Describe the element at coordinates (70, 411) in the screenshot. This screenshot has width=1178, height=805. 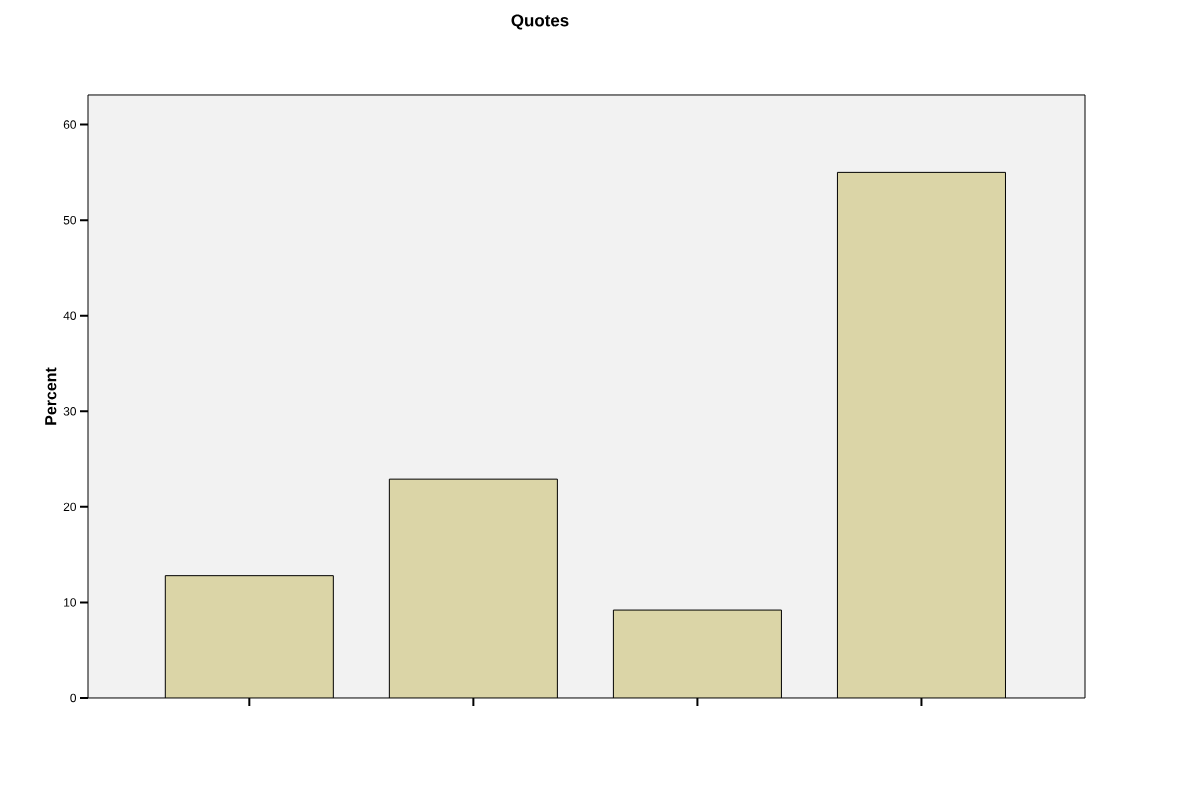
I see `y-tick-label: 30` at that location.